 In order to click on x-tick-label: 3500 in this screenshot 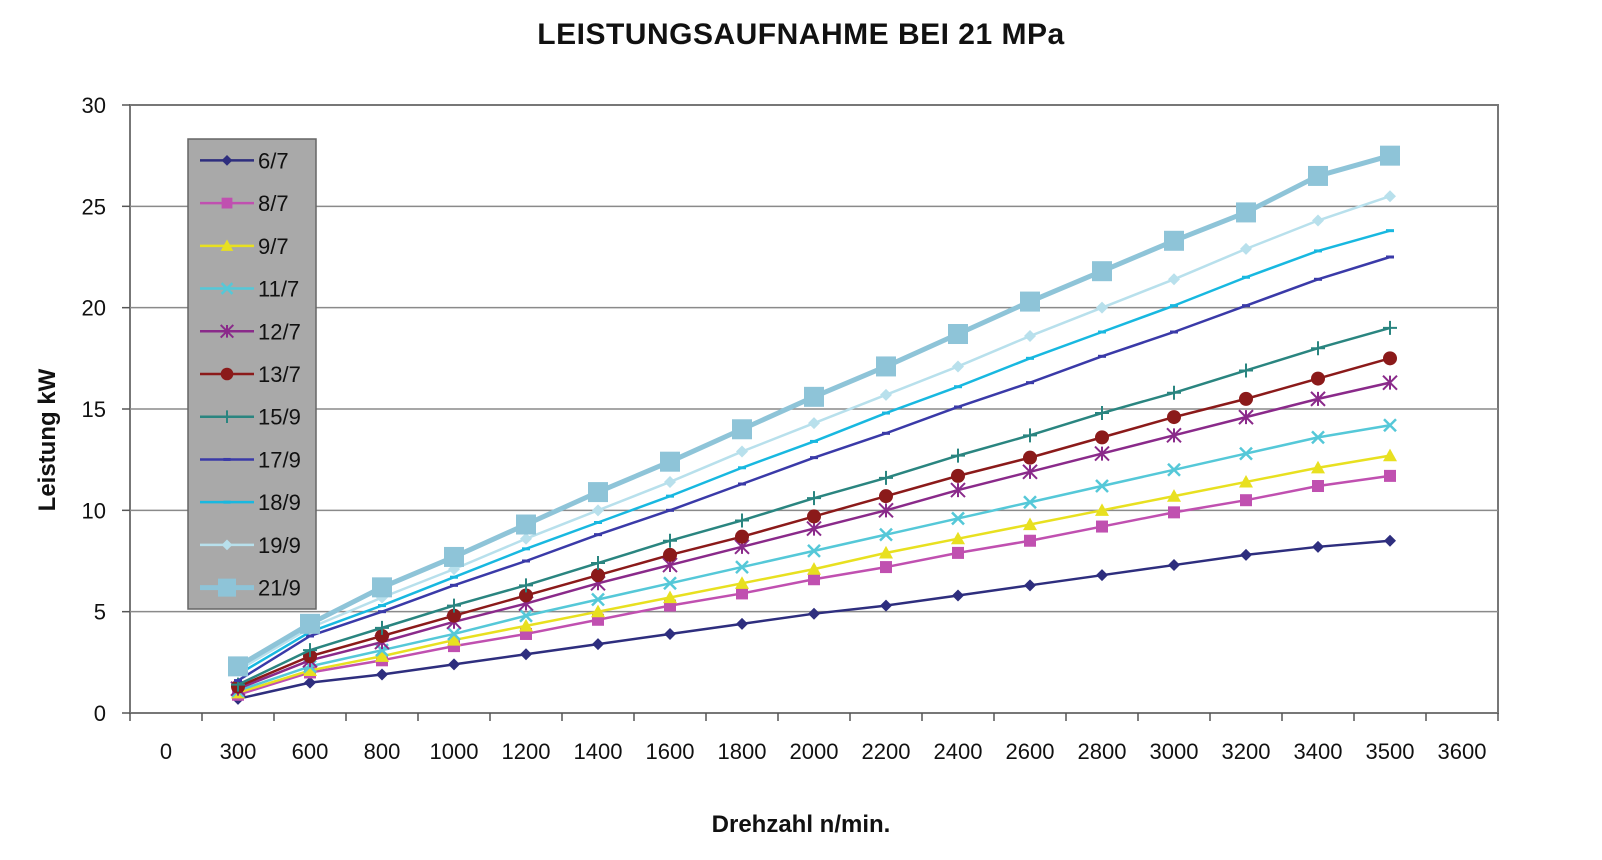, I will do `click(1390, 751)`.